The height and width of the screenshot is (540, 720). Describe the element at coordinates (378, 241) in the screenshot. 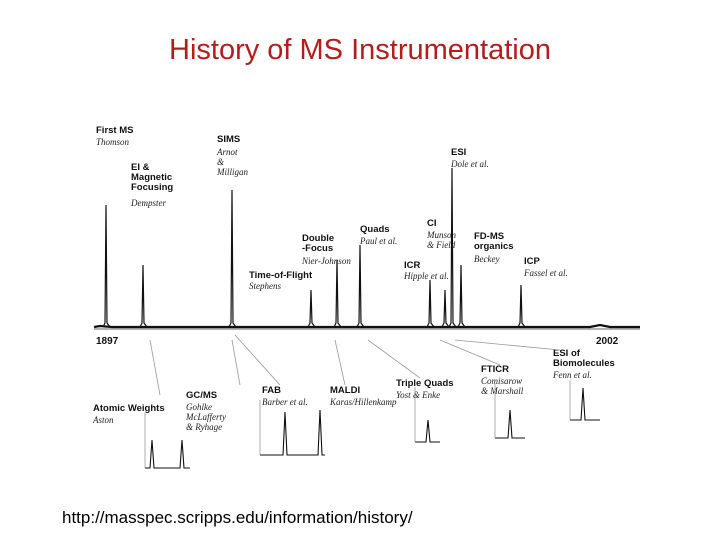

I see `quads-credit: Paul et al.` at that location.